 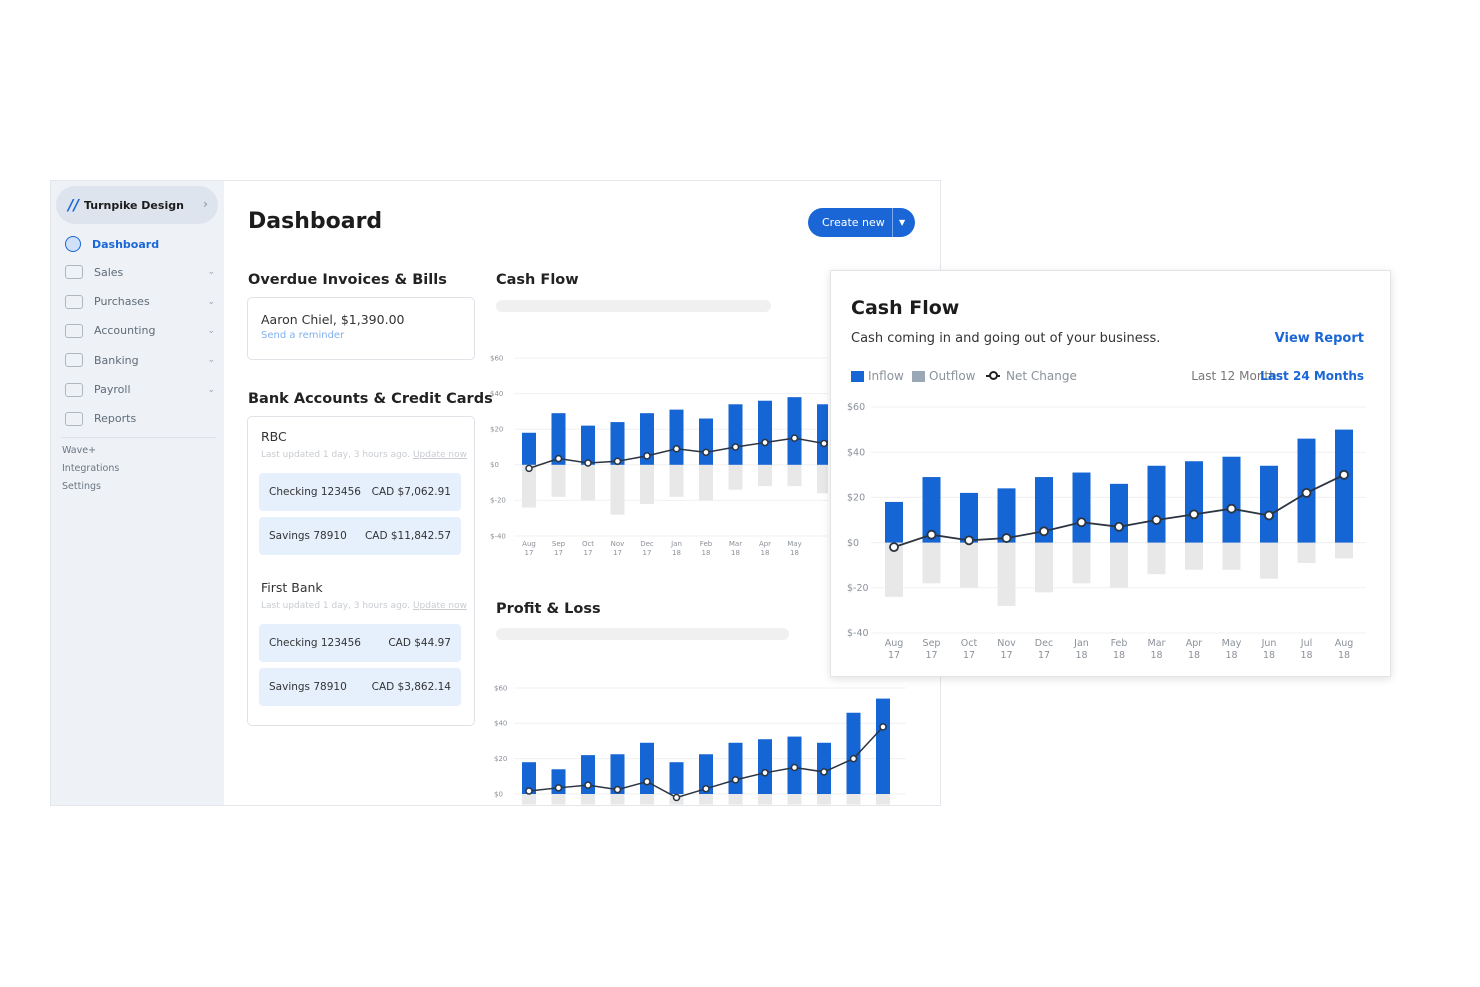 I want to click on legend-outflow: Outflow, so click(x=943, y=376).